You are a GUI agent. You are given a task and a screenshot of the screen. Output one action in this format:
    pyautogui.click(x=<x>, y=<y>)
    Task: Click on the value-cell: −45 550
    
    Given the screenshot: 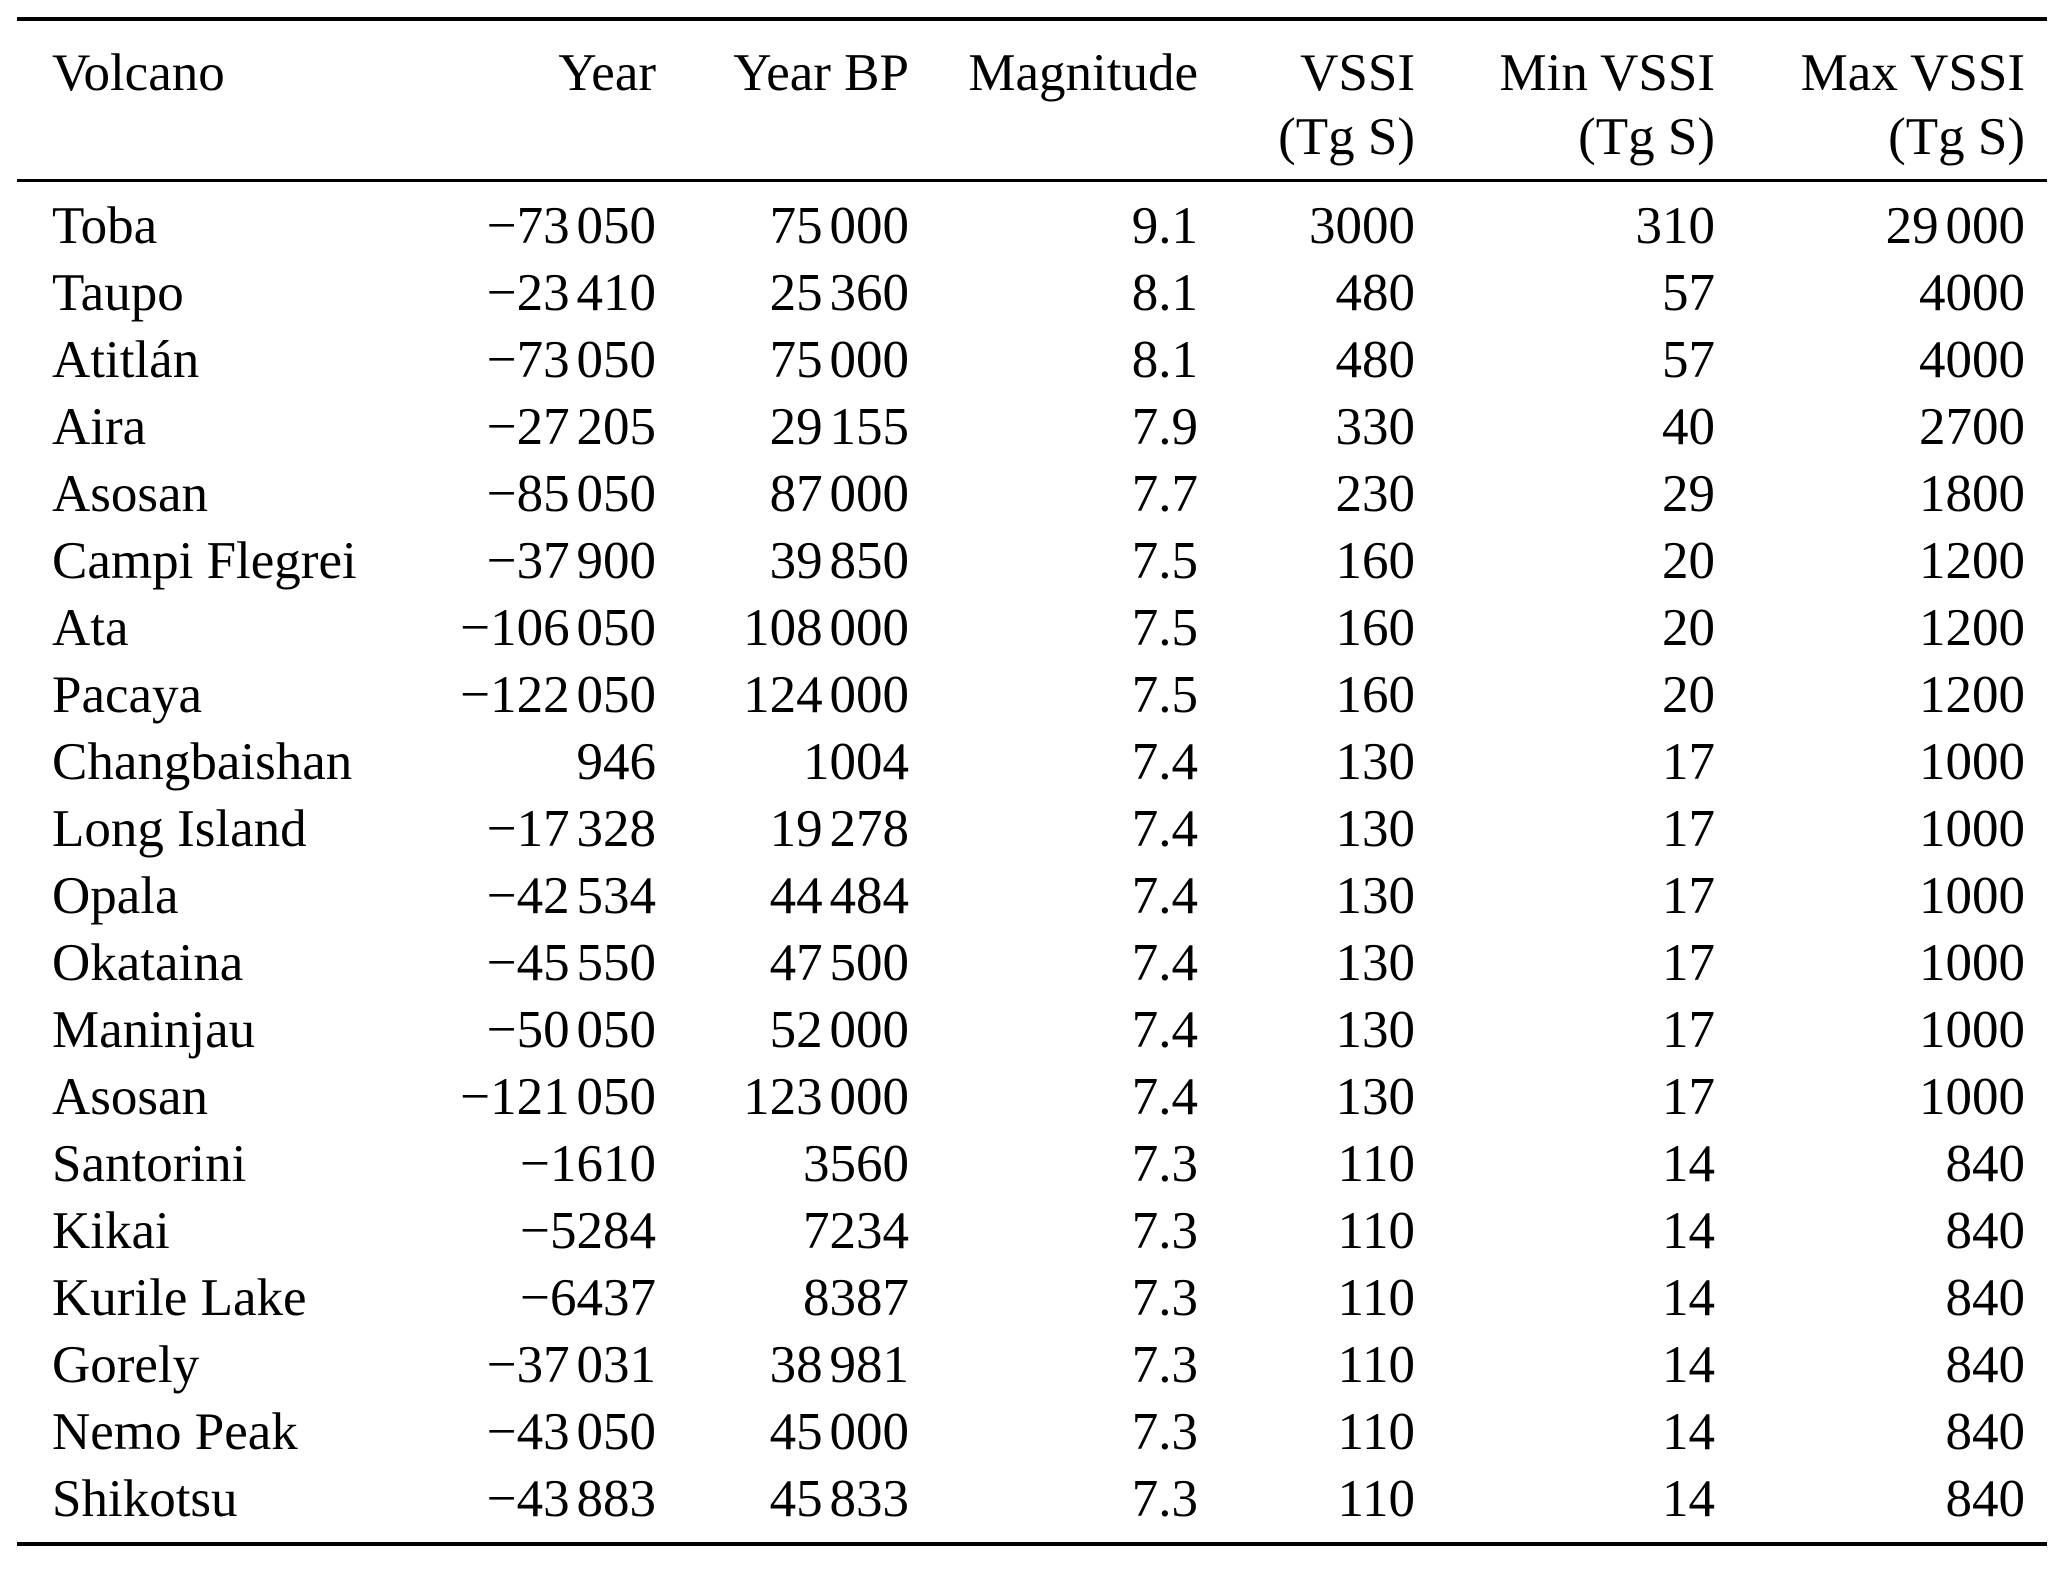 What is the action you would take?
    pyautogui.click(x=571, y=963)
    